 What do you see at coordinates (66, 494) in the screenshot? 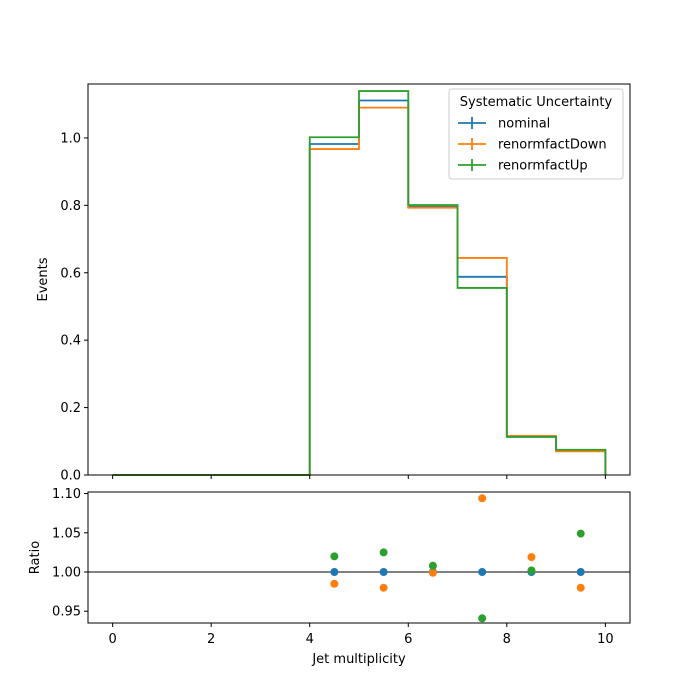
I see `ratio-y-tick-label: 1.10` at bounding box center [66, 494].